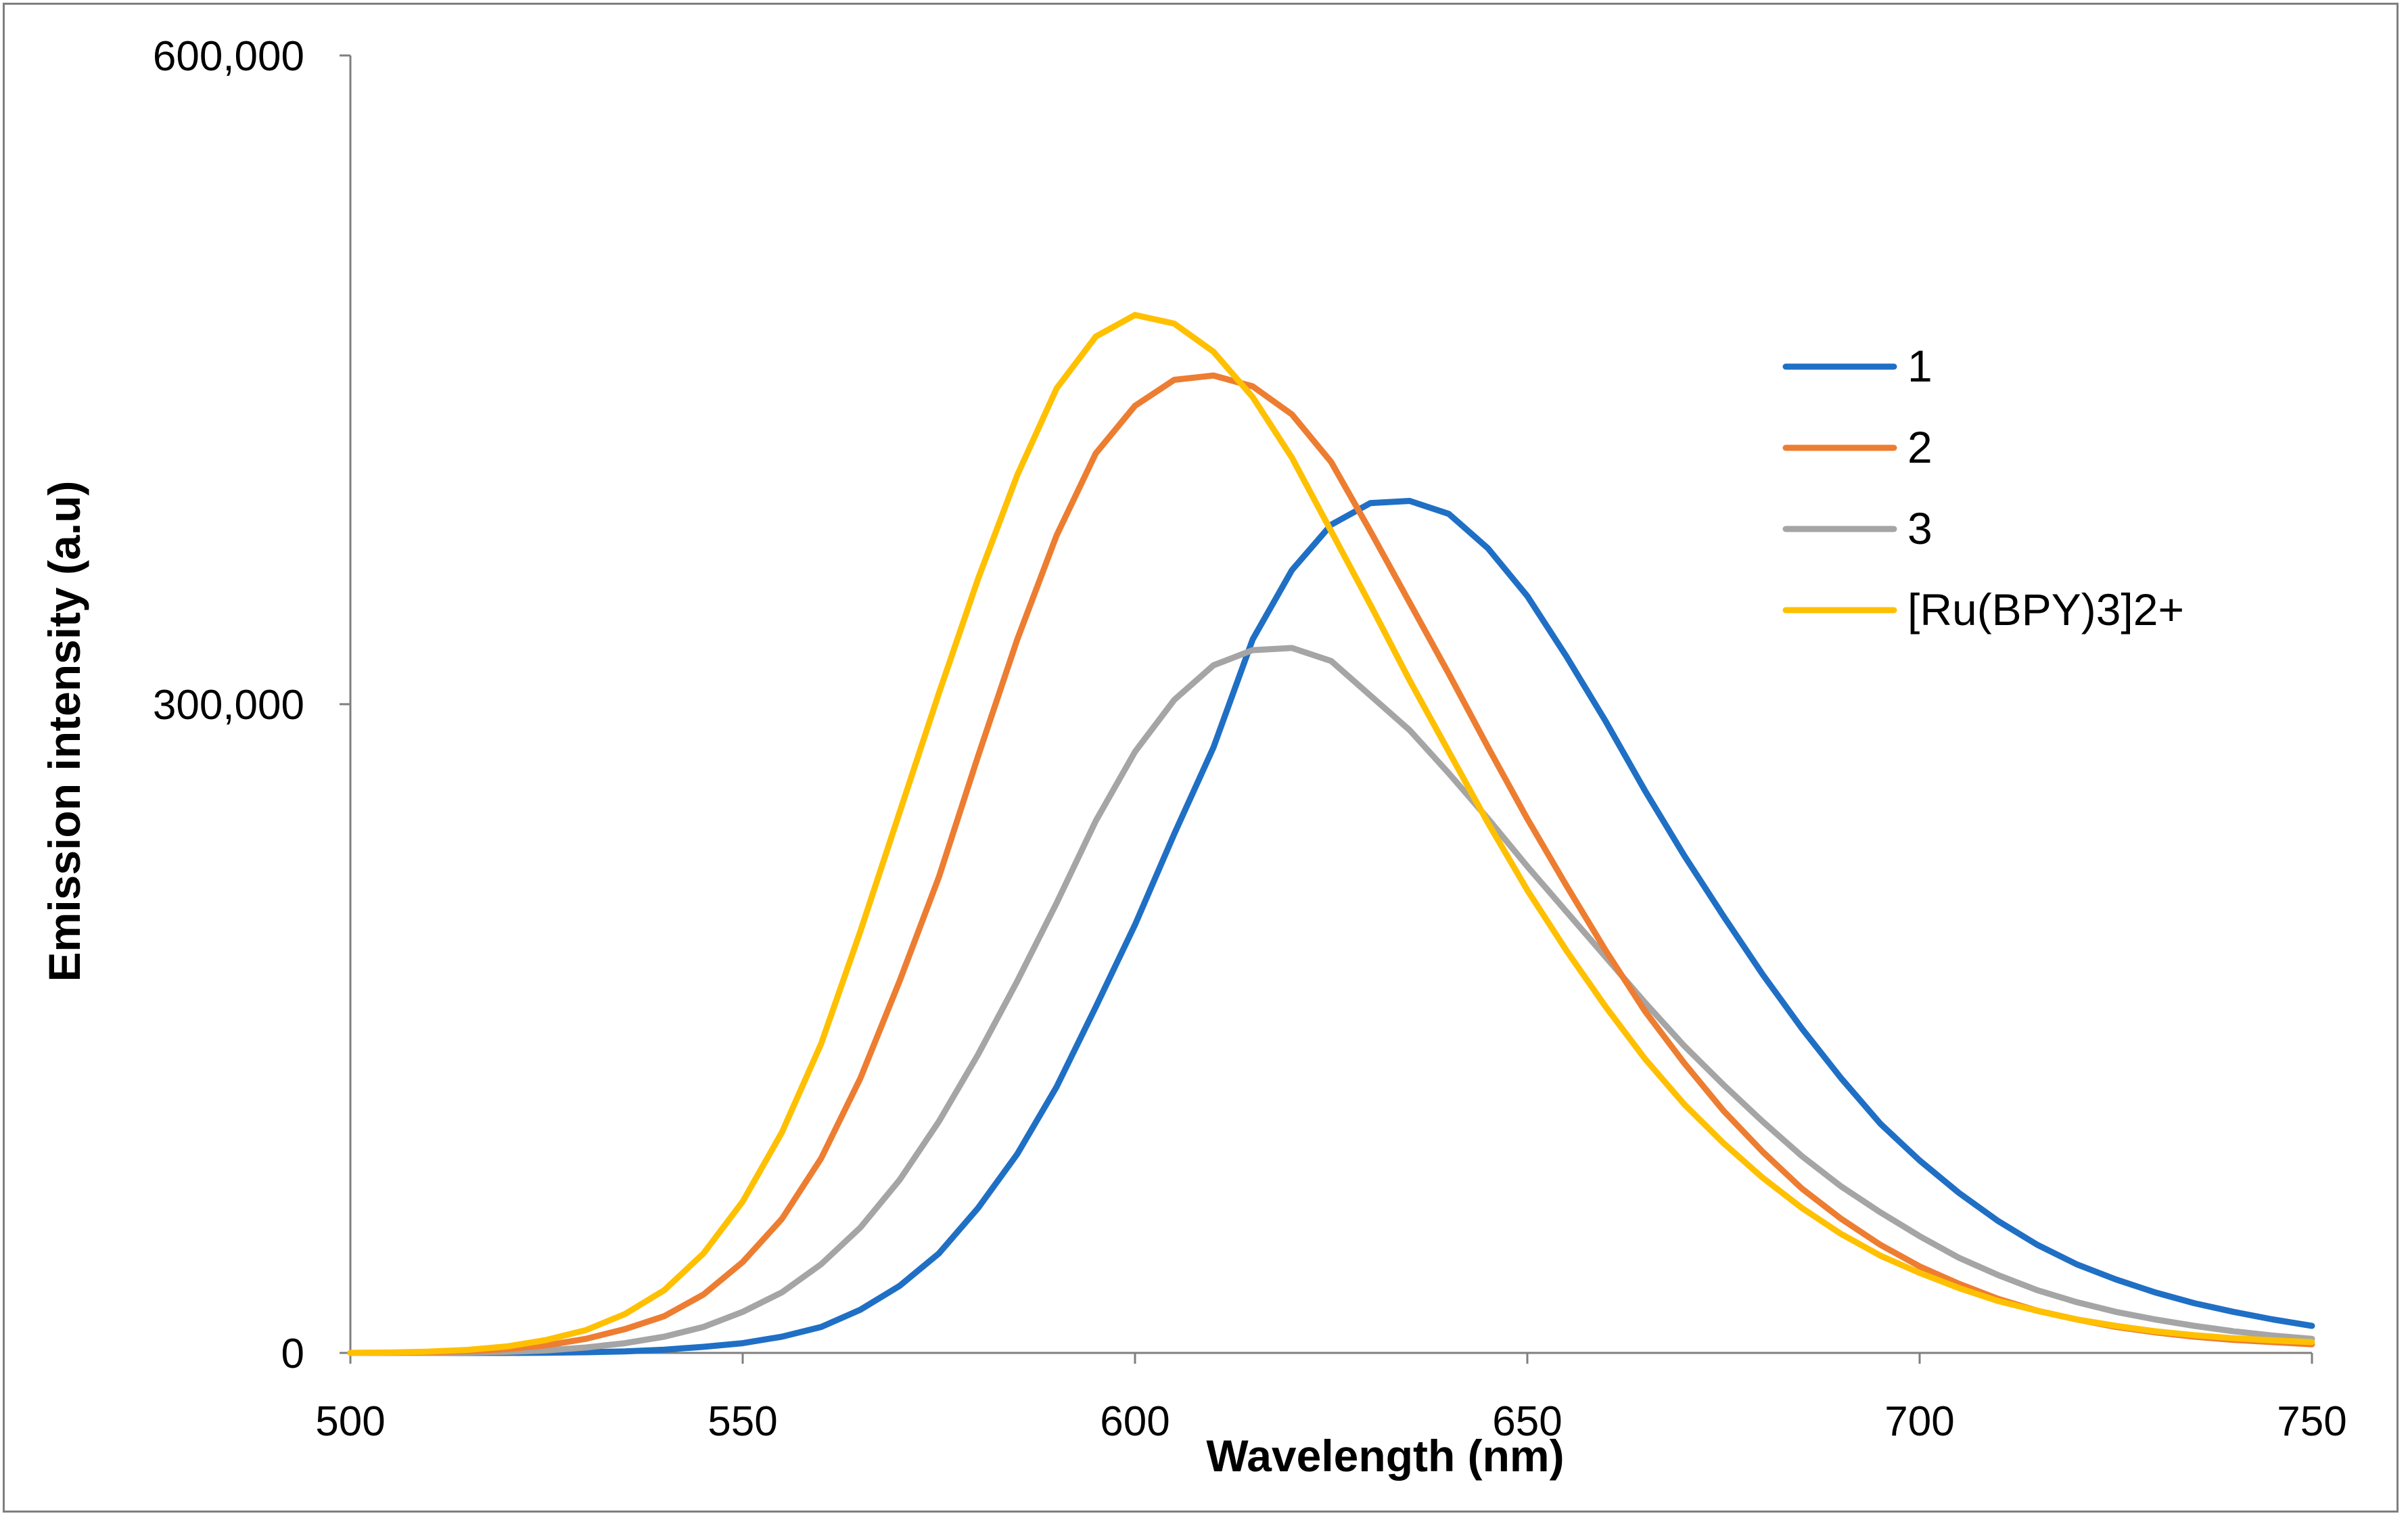 The width and height of the screenshot is (2408, 1520). What do you see at coordinates (1331, 1399) in the screenshot?
I see `x-ticks: 500 550 600 650 700 750` at bounding box center [1331, 1399].